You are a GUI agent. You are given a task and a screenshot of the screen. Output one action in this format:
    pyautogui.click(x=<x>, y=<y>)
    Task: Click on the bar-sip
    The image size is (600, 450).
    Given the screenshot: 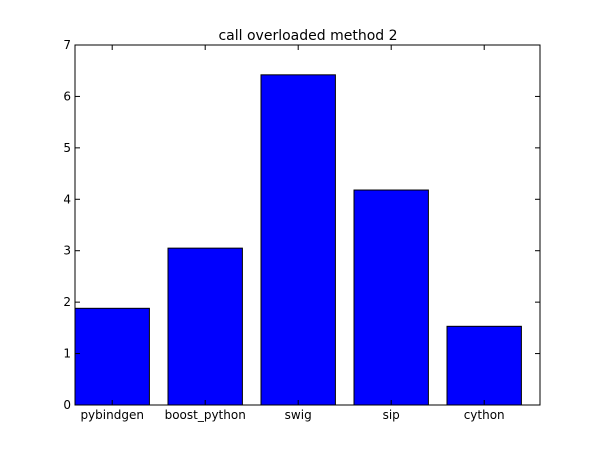 What is the action you would take?
    pyautogui.click(x=391, y=297)
    